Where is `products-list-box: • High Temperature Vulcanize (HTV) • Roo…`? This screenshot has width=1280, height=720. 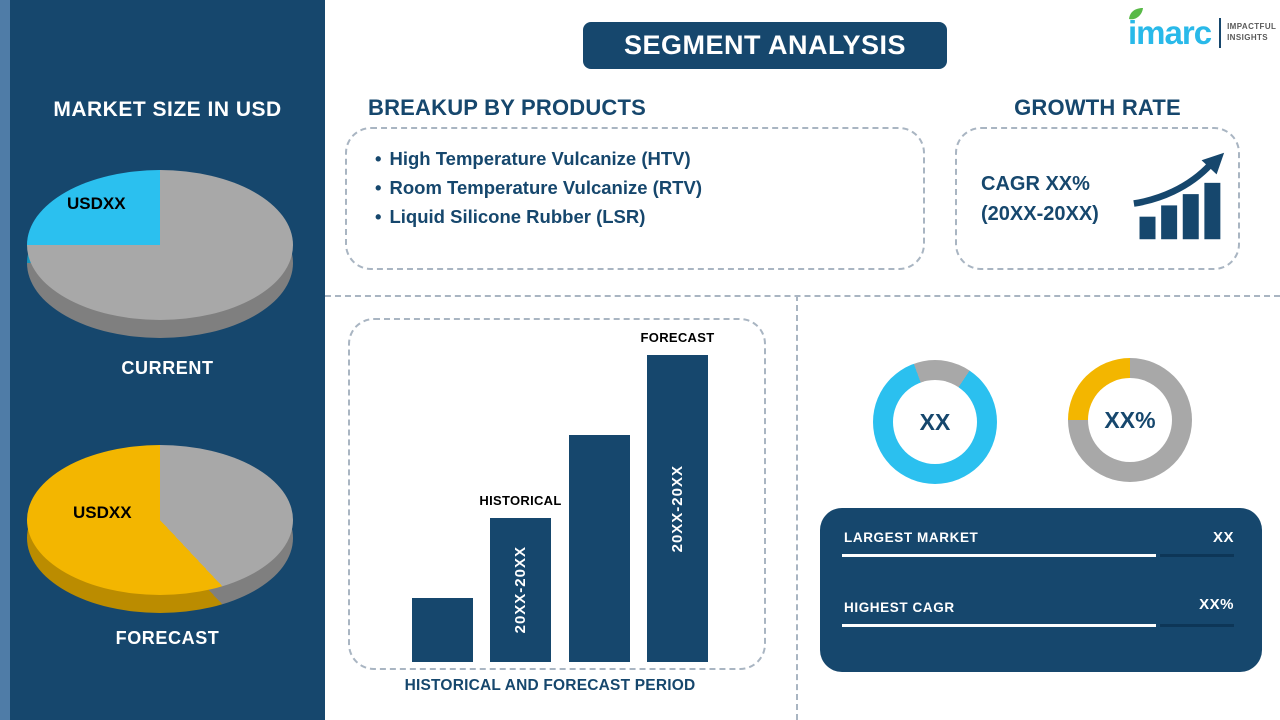 products-list-box: • High Temperature Vulcanize (HTV) • Roo… is located at coordinates (635, 198).